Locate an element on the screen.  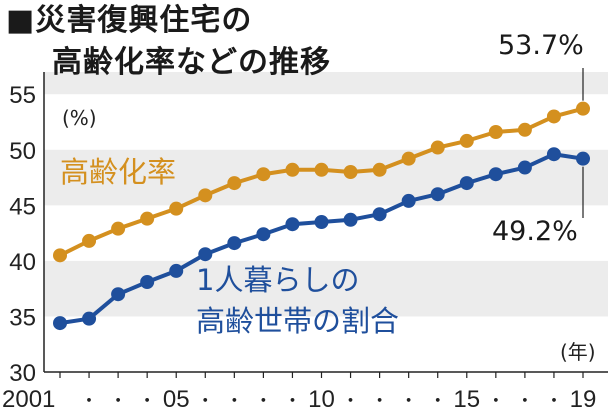
series-label-aging-rate: 高齢化率 is located at coordinates (118, 172).